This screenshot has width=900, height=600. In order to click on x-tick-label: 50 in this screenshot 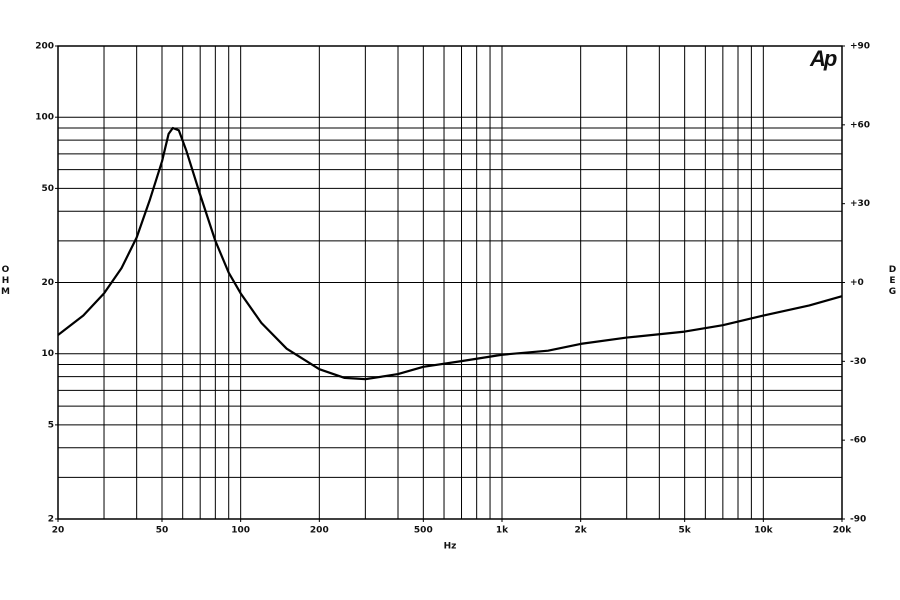, I will do `click(162, 531)`.